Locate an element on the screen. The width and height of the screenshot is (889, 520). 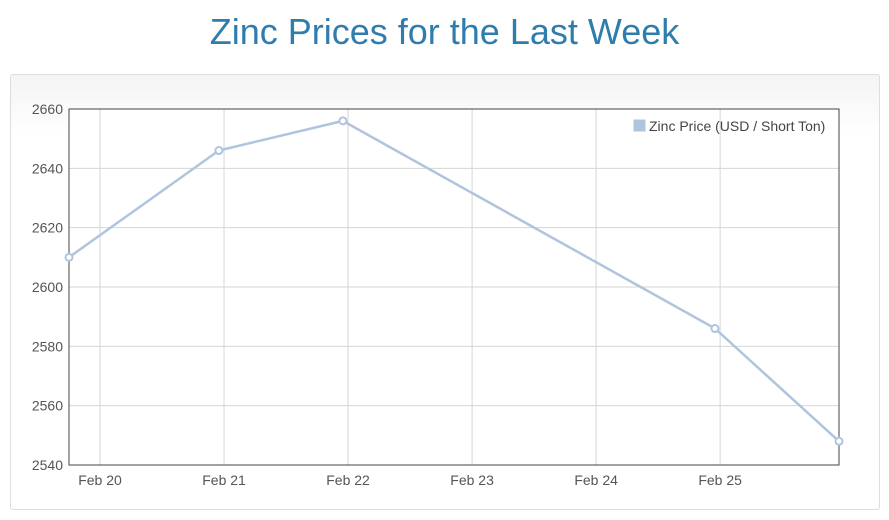
x-tick-label: Feb 20 is located at coordinates (100, 480).